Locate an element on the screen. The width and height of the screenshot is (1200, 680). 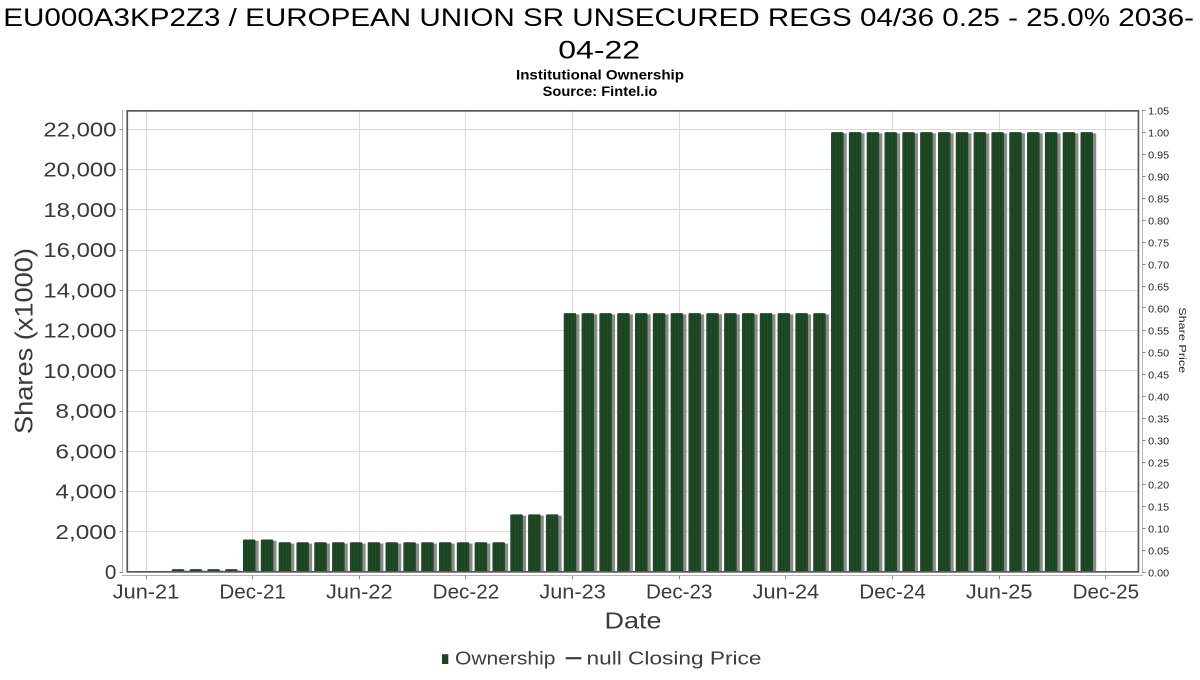
svg-text: 0.40 is located at coordinates (1158, 398).